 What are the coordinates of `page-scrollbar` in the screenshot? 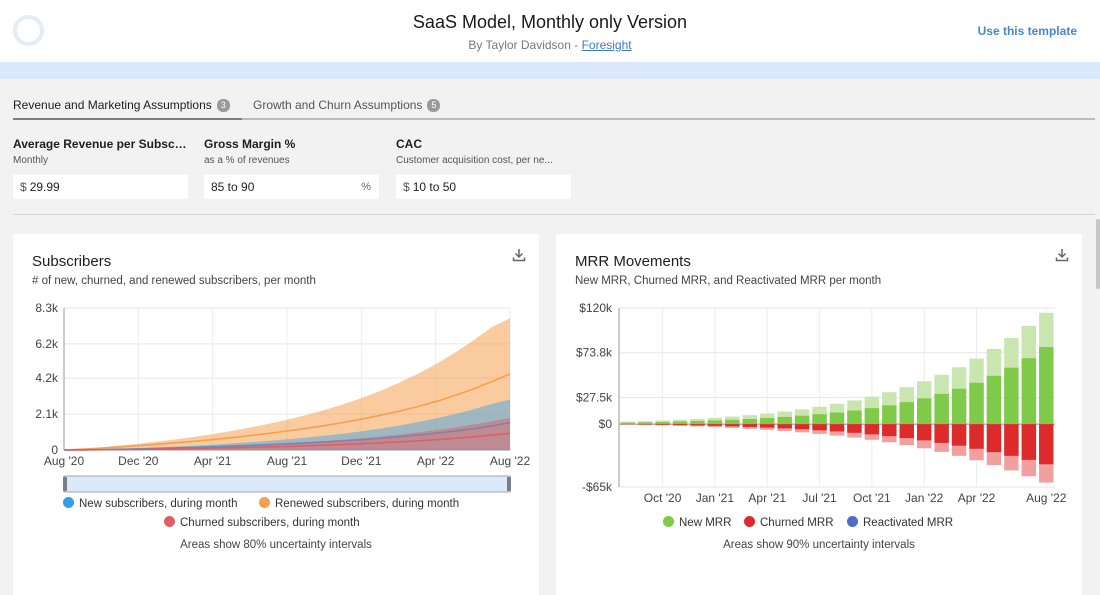 It's located at (1098, 254).